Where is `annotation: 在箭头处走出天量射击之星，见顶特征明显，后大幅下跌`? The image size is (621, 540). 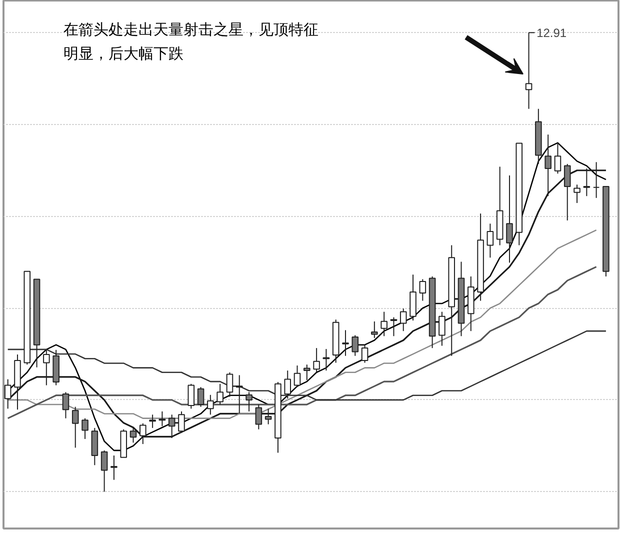 annotation: 在箭头处走出天量射击之星，见顶特征明显，后大幅下跌 is located at coordinates (191, 42).